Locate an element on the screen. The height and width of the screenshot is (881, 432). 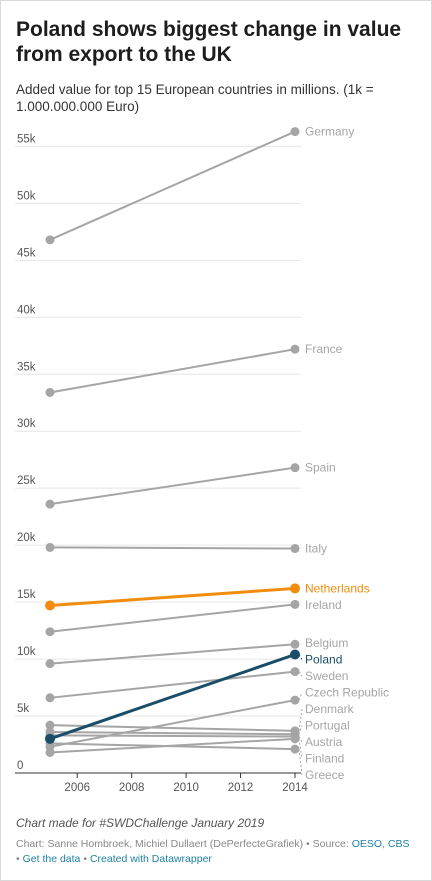
series-point-finland-end is located at coordinates (295, 739).